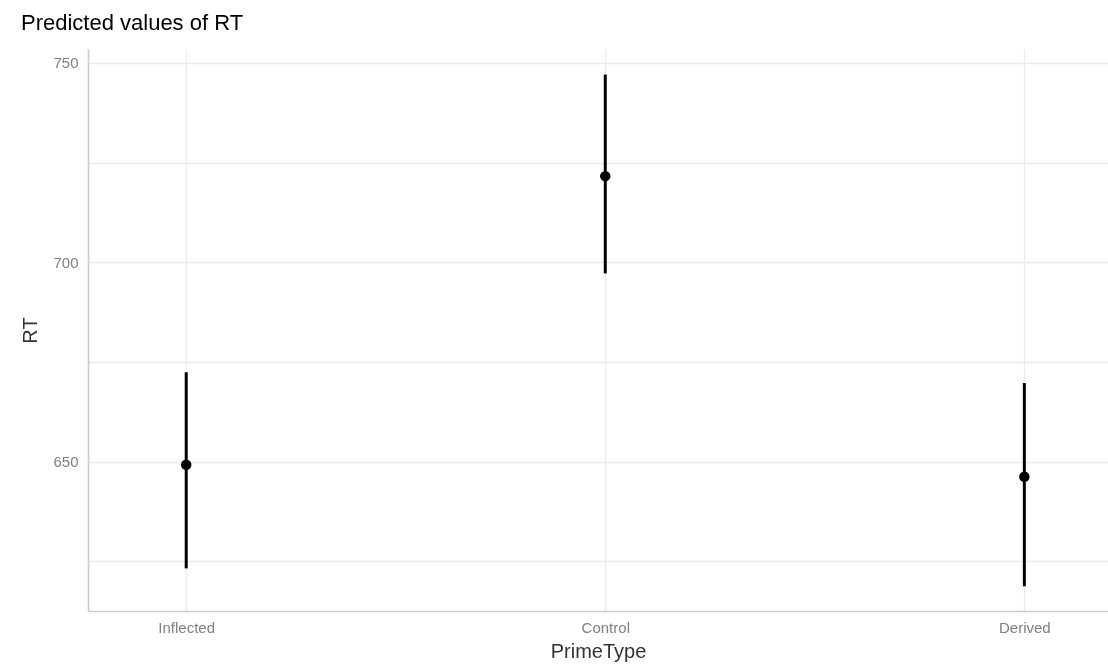 This screenshot has height=668, width=1108. I want to click on x-tick-label: Derived, so click(1024, 627).